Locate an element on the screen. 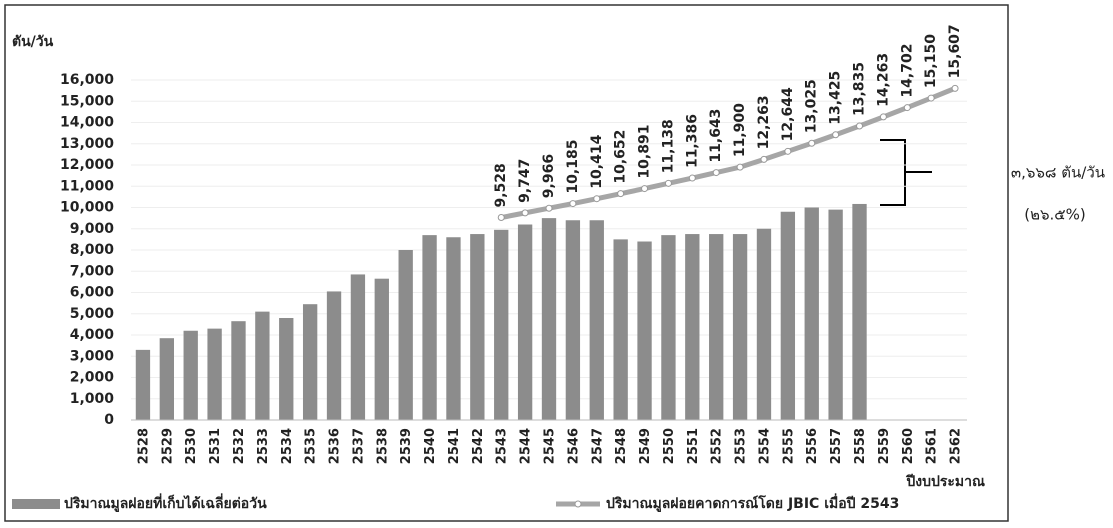  x-tick-label: 2555 is located at coordinates (788, 446).